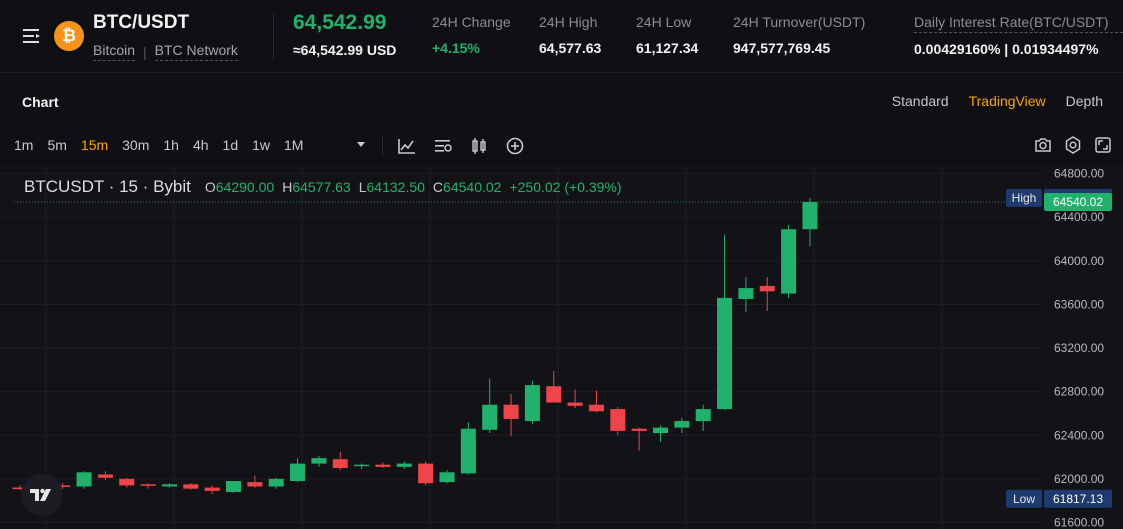  I want to click on stat-label: Daily Interest Rate(BTC/USDT), so click(1018, 23).